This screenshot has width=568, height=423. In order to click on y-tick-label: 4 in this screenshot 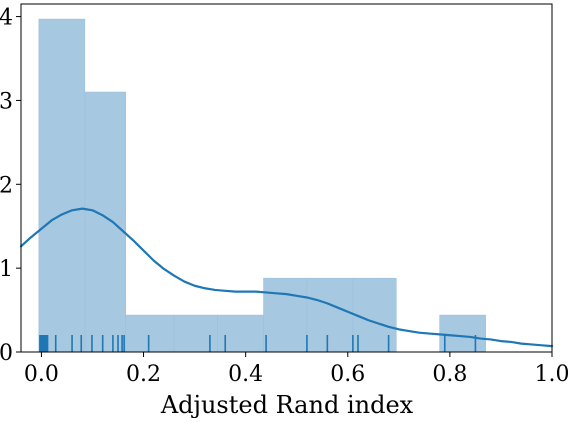, I will do `click(6, 18)`.